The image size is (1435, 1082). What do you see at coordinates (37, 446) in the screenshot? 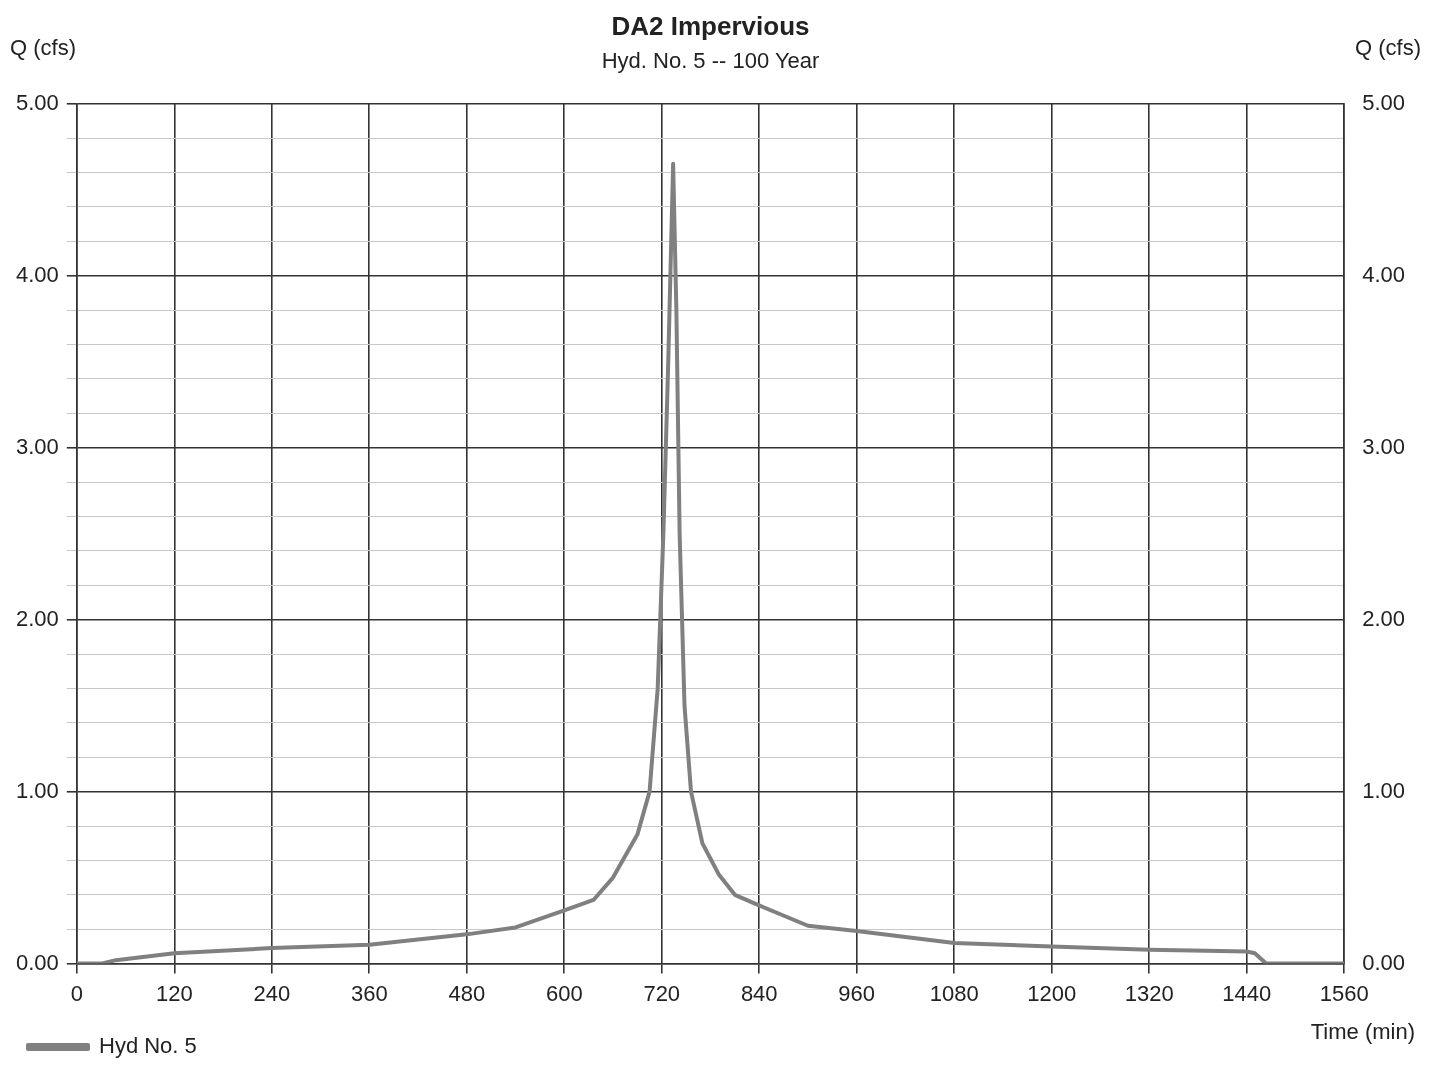
I see `y-tick-label: 3.00` at bounding box center [37, 446].